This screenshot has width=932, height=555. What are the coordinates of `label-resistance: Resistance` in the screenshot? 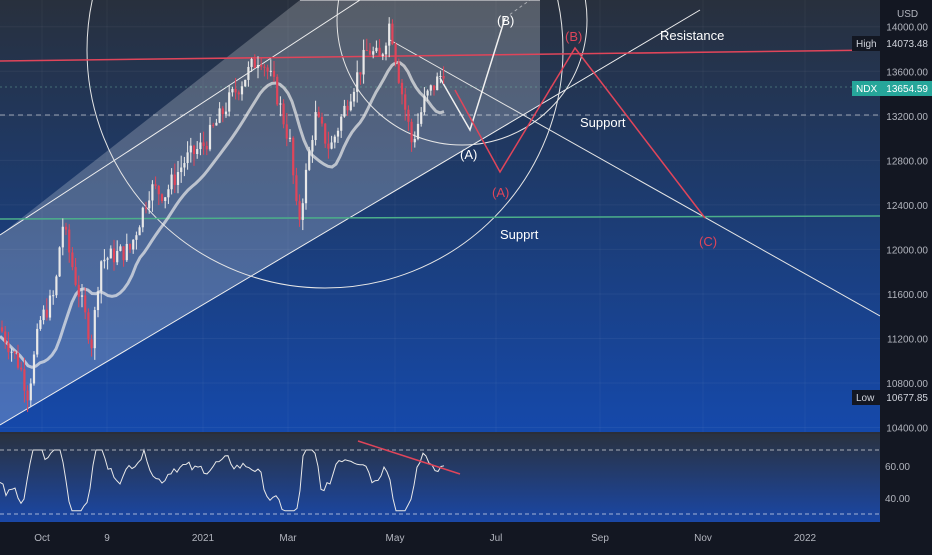 It's located at (692, 35).